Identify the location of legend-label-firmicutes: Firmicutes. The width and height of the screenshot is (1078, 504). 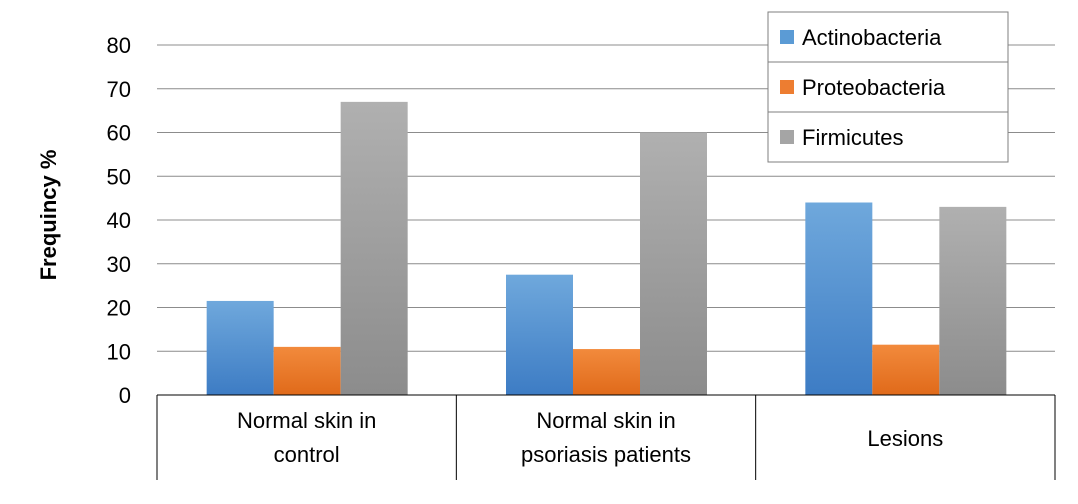
(852, 137).